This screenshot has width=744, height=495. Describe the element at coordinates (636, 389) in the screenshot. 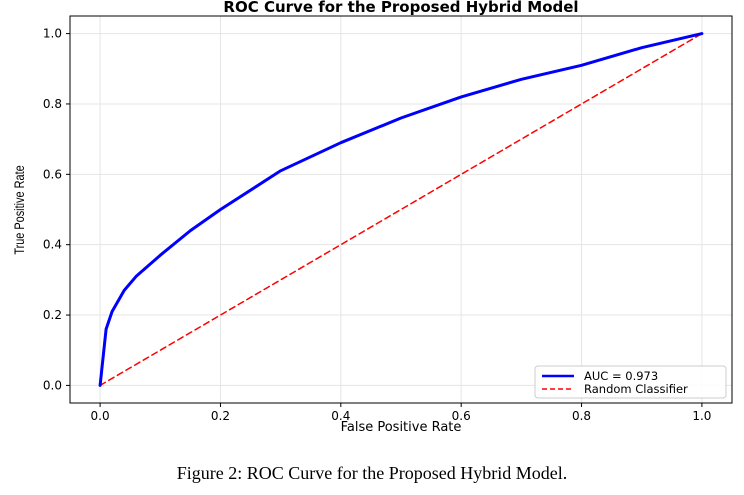

I see `legend-label-random: Random Classifier` at that location.